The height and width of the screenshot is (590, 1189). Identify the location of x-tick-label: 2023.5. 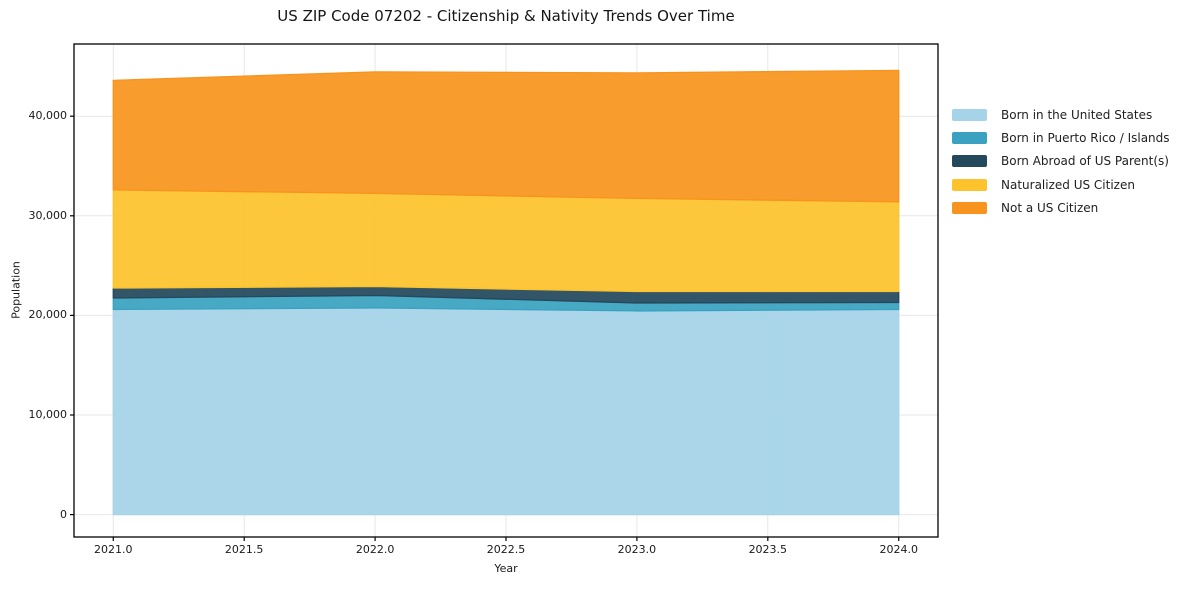
(768, 549).